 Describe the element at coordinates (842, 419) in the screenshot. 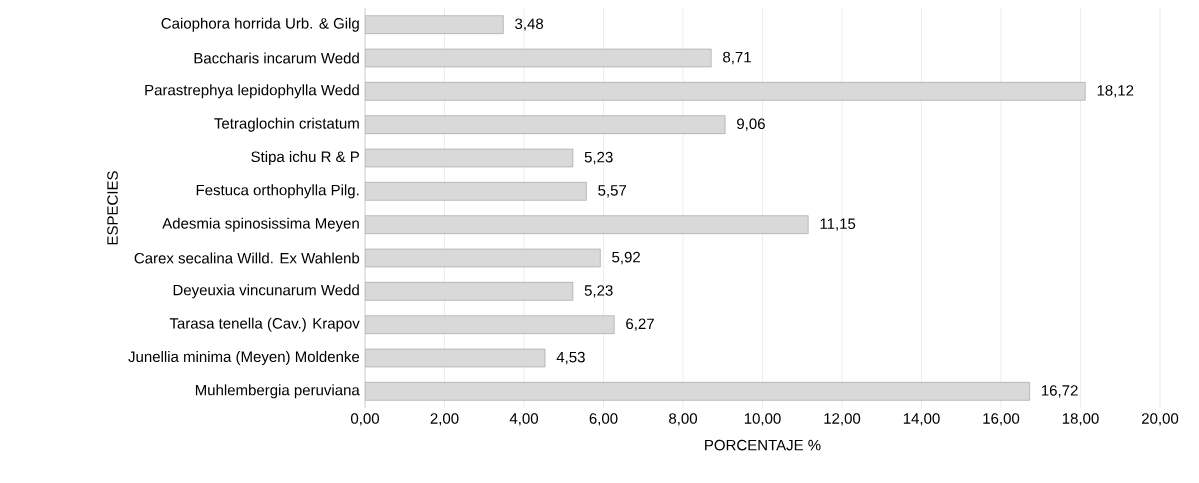

I see `x-tick-label: 12,00` at that location.